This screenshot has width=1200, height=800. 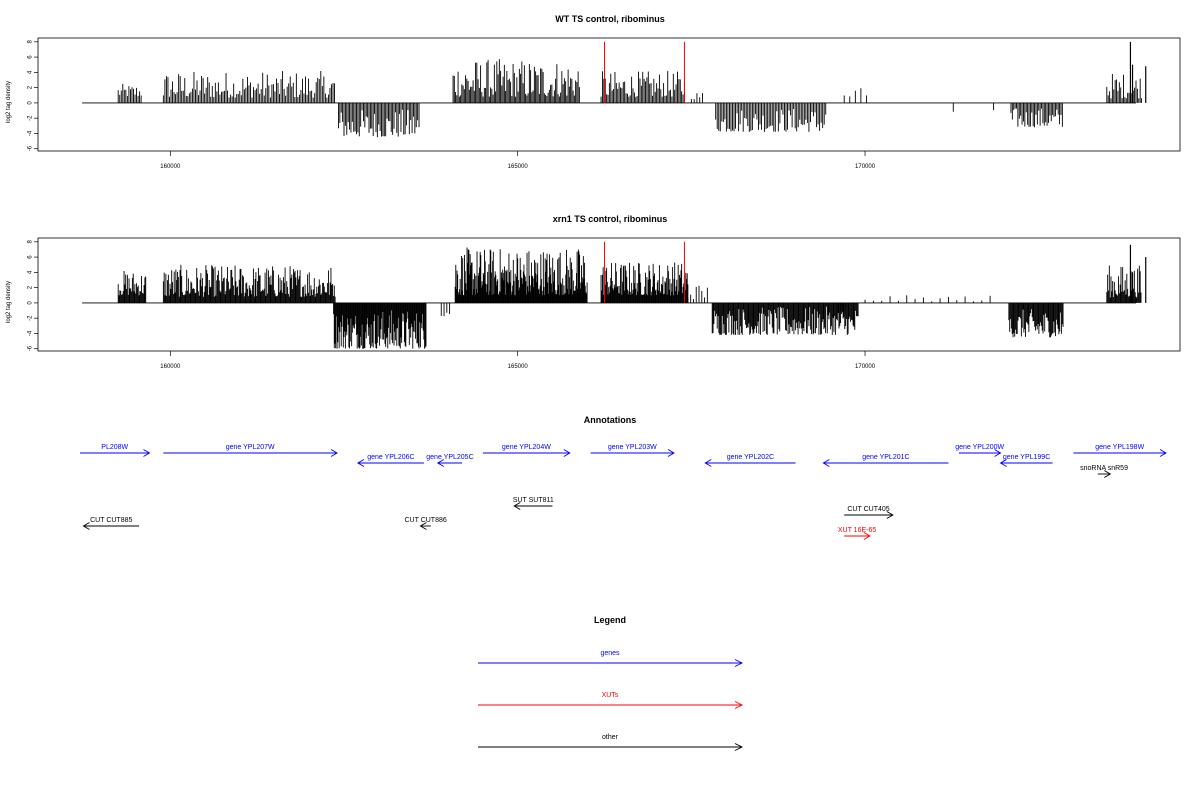 I want to click on annotation-label: gene YPL199C, so click(x=1026, y=457).